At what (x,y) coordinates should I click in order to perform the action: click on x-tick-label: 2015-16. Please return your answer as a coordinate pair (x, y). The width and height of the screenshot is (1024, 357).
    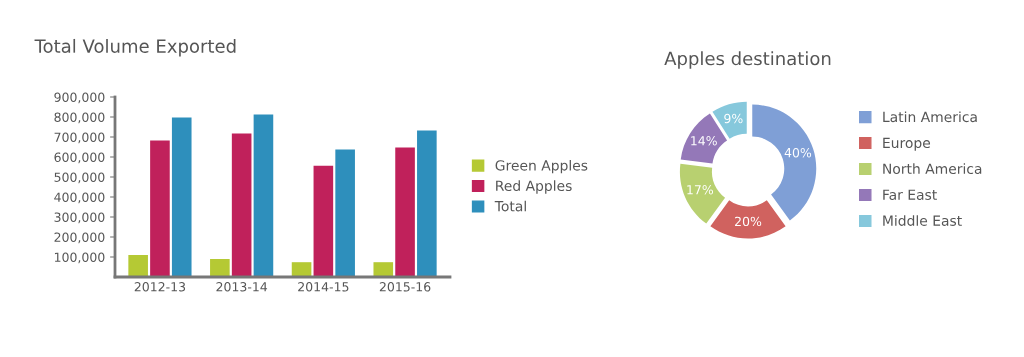
    Looking at the image, I should click on (405, 287).